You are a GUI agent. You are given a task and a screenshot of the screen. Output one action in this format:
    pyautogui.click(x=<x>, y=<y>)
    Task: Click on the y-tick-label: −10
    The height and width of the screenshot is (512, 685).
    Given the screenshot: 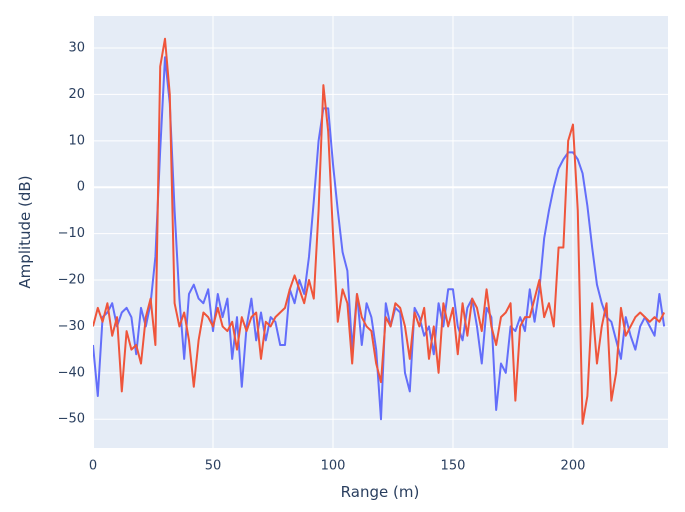 What is the action you would take?
    pyautogui.click(x=71, y=233)
    